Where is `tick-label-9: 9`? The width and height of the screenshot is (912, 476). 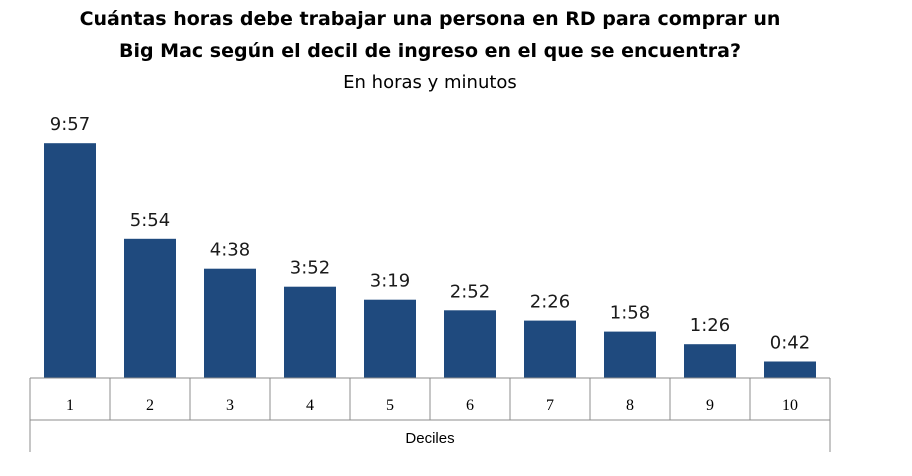 tick-label-9: 9 is located at coordinates (710, 405).